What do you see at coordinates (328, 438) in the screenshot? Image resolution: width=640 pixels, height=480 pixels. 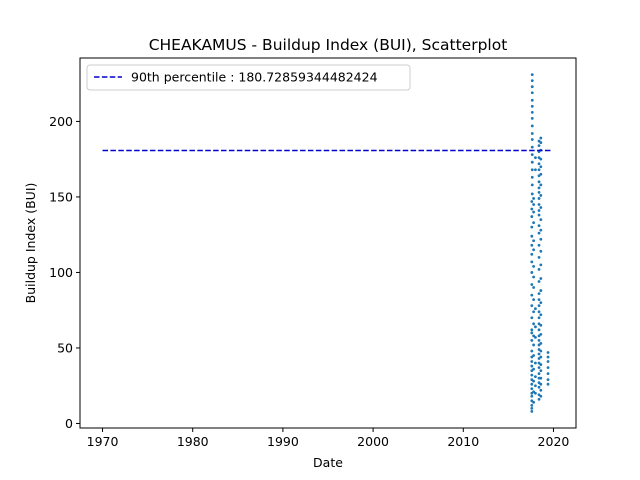 I see `x-axis: 1970 1980 1990 2000 2010 2020` at bounding box center [328, 438].